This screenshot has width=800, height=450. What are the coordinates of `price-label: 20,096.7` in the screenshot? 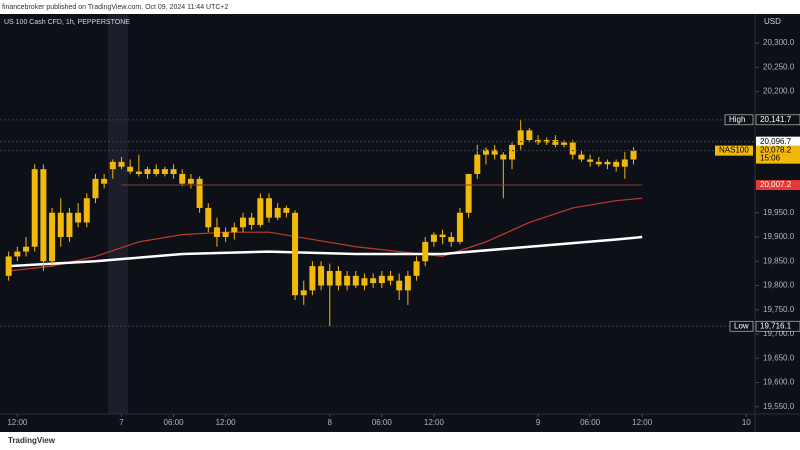 It's located at (776, 141).